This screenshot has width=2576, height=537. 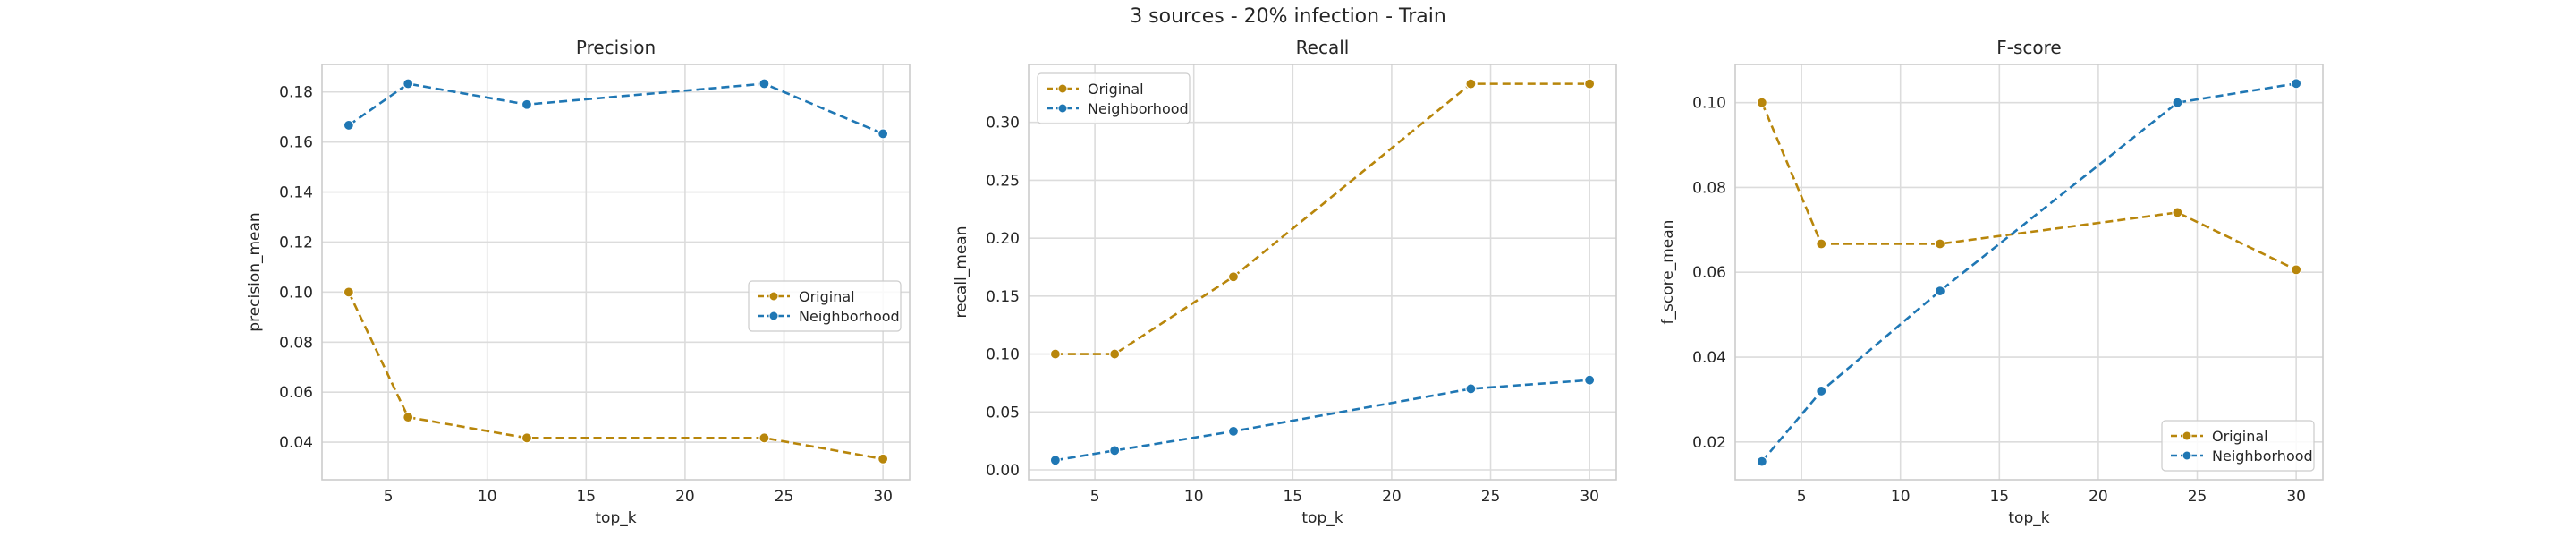 I want to click on y-tick-label: 0.20, so click(x=1003, y=239).